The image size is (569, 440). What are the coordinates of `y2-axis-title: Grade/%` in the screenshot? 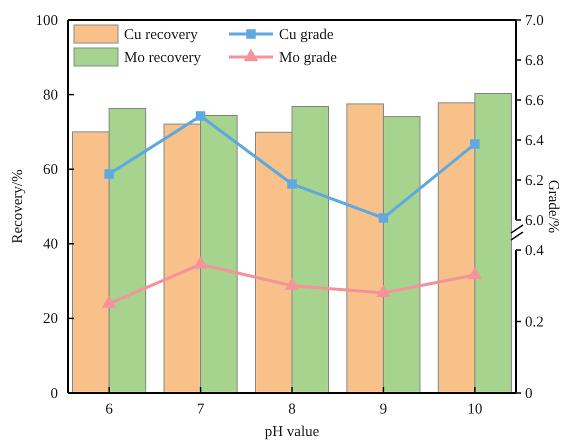 It's located at (553, 207).